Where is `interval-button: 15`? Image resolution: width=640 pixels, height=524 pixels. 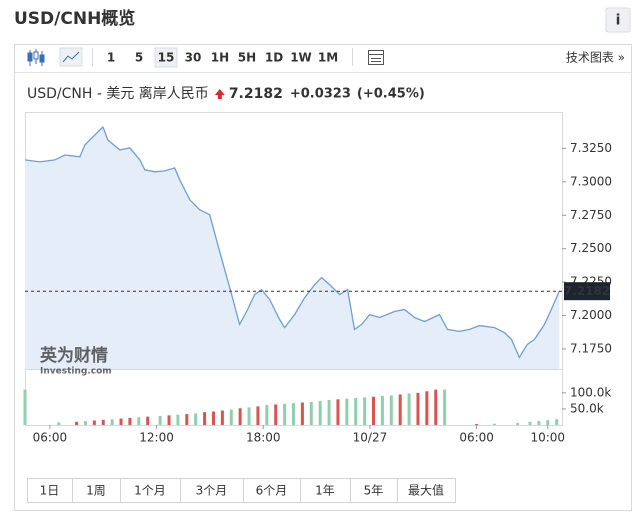 interval-button: 15 is located at coordinates (166, 58).